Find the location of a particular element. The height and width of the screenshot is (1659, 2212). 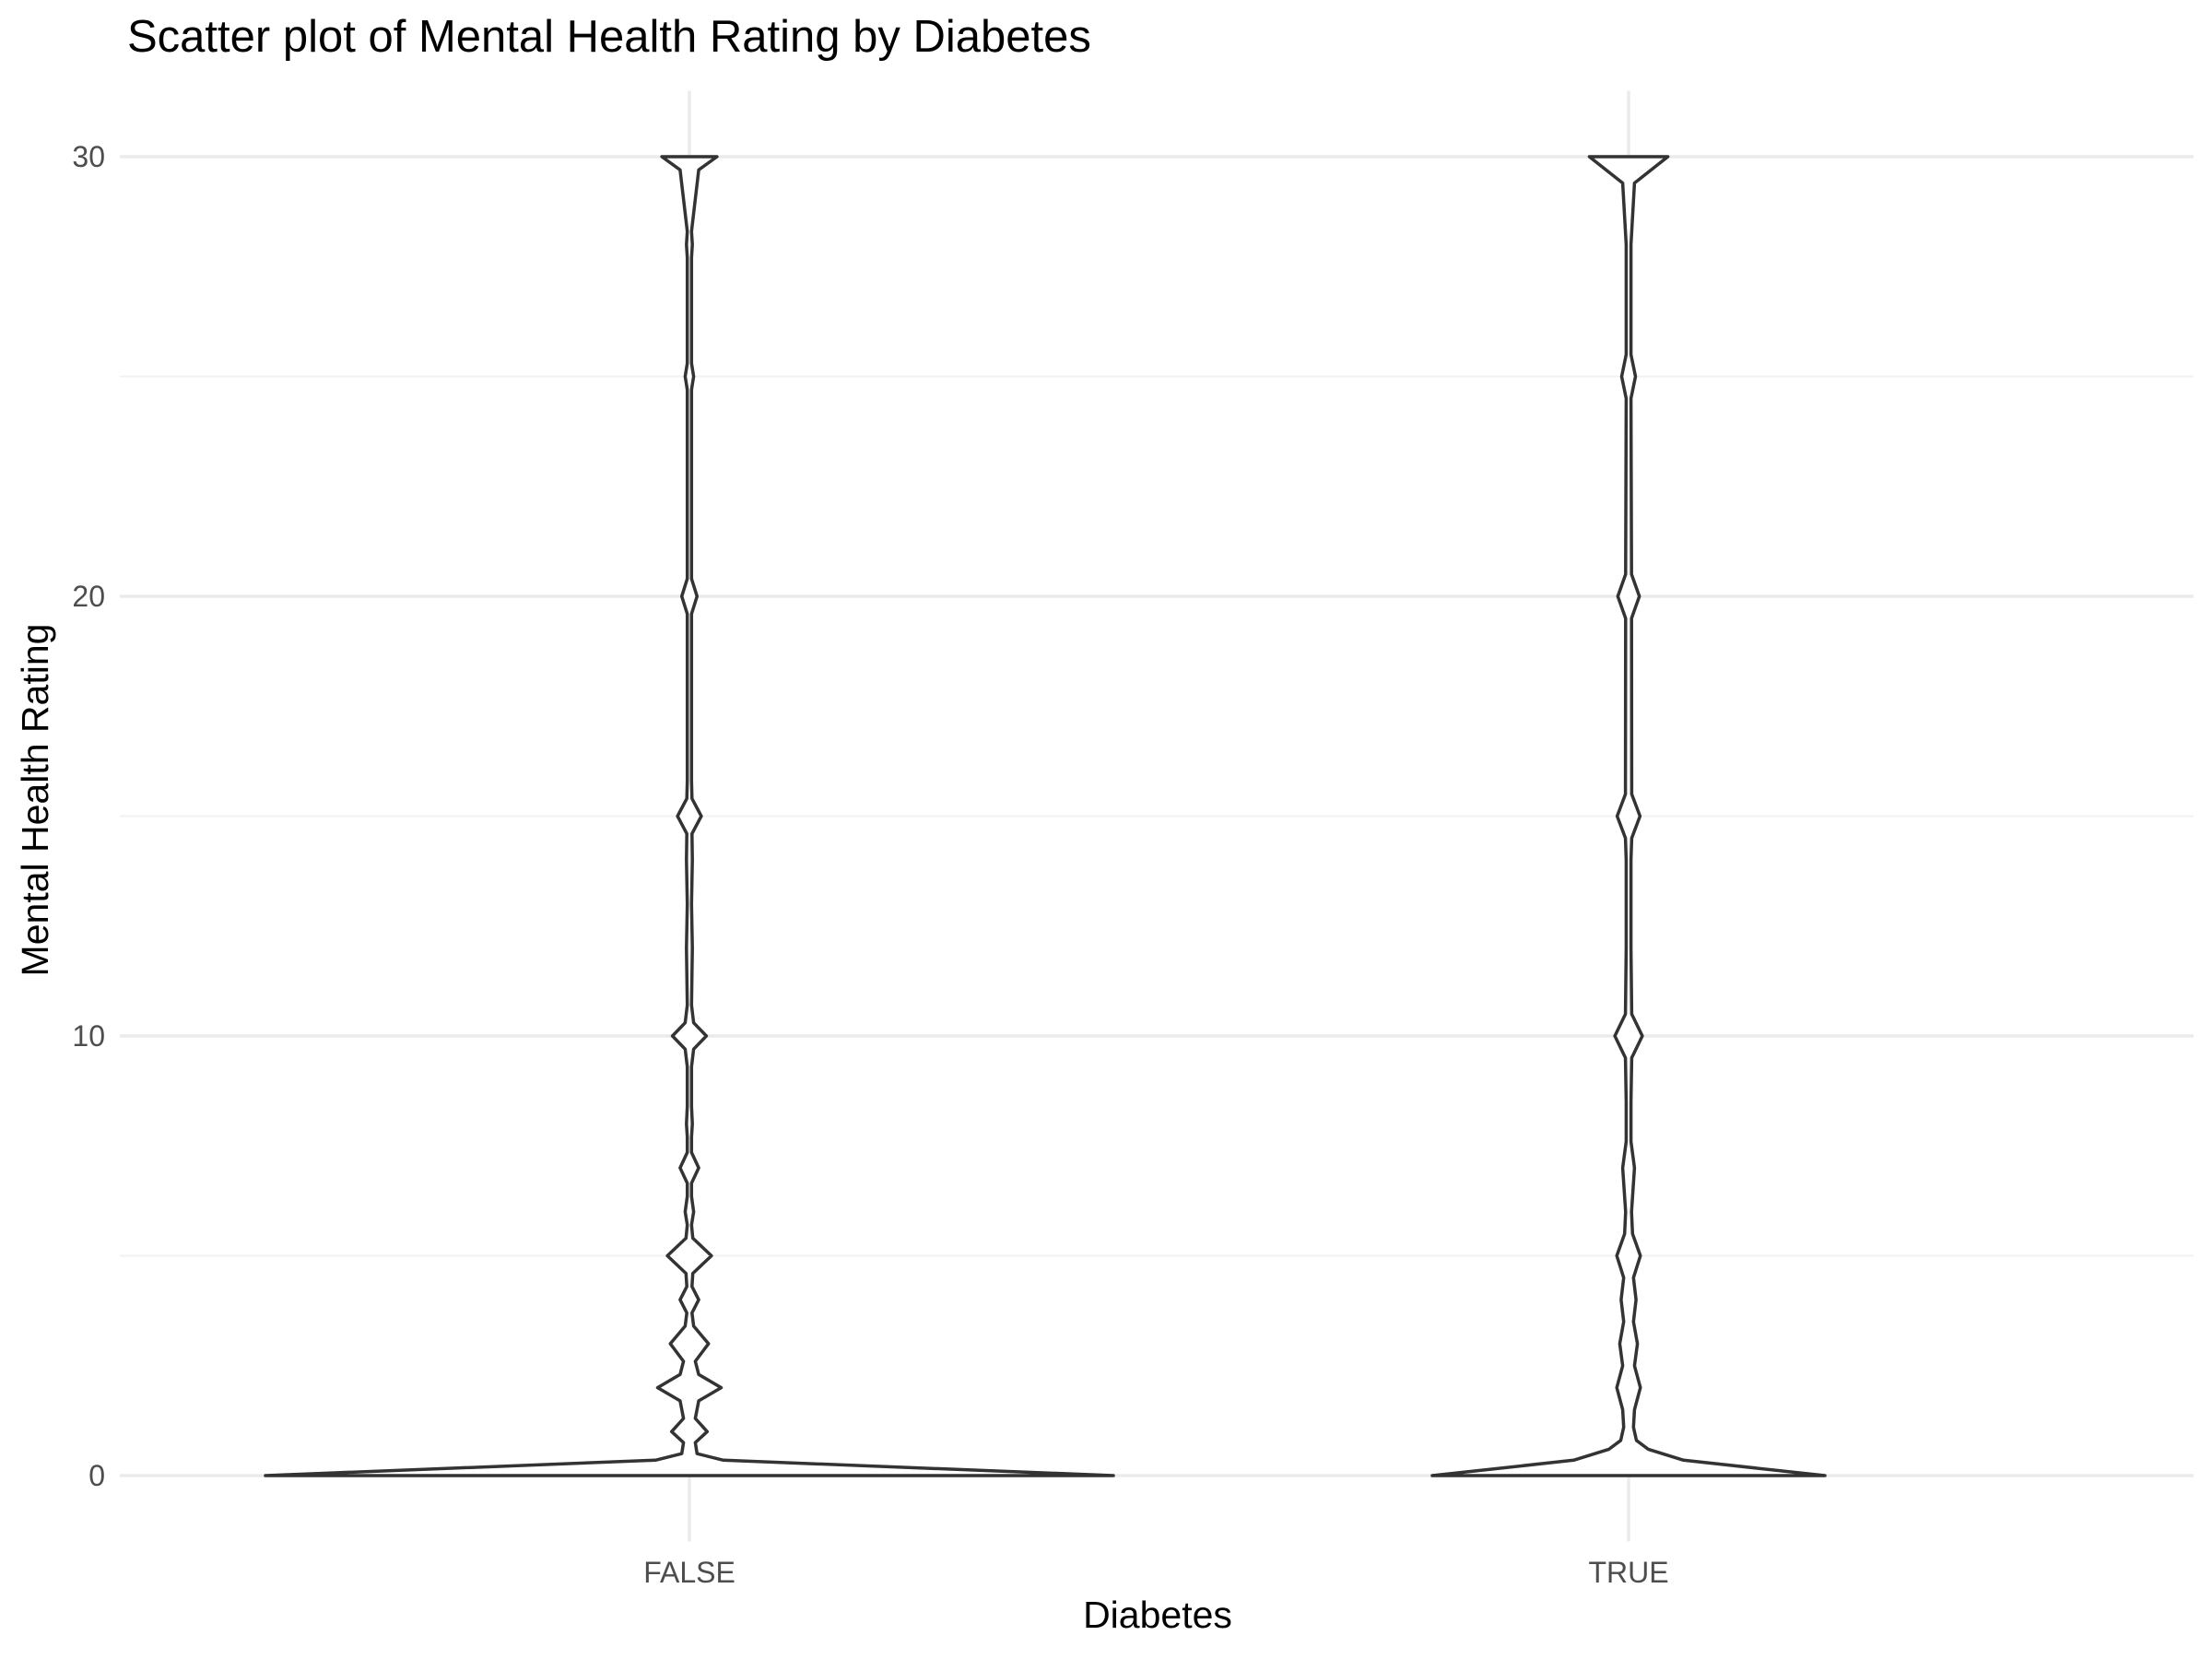

y-tick-label: 10 is located at coordinates (88, 1036).